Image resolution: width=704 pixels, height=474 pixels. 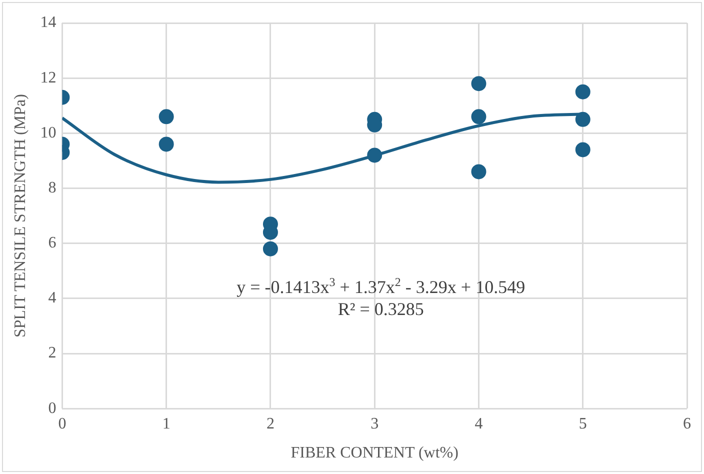 What do you see at coordinates (52, 298) in the screenshot?
I see `y-tick-label: 4` at bounding box center [52, 298].